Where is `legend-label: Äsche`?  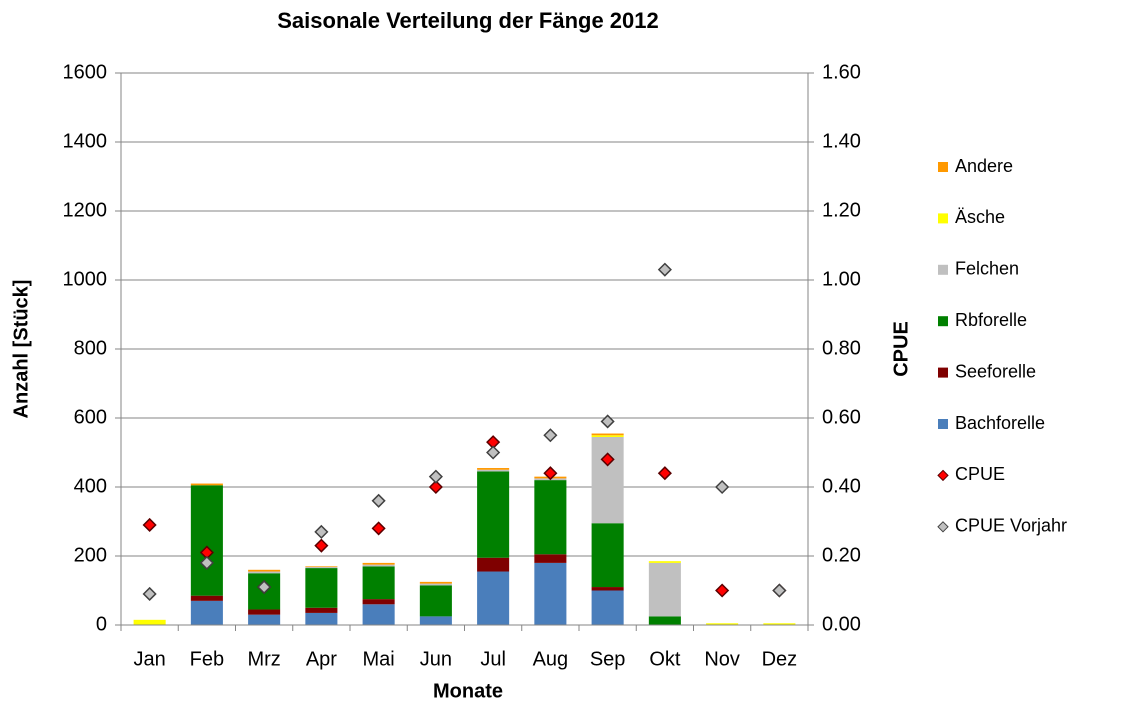
legend-label: Äsche is located at coordinates (980, 217).